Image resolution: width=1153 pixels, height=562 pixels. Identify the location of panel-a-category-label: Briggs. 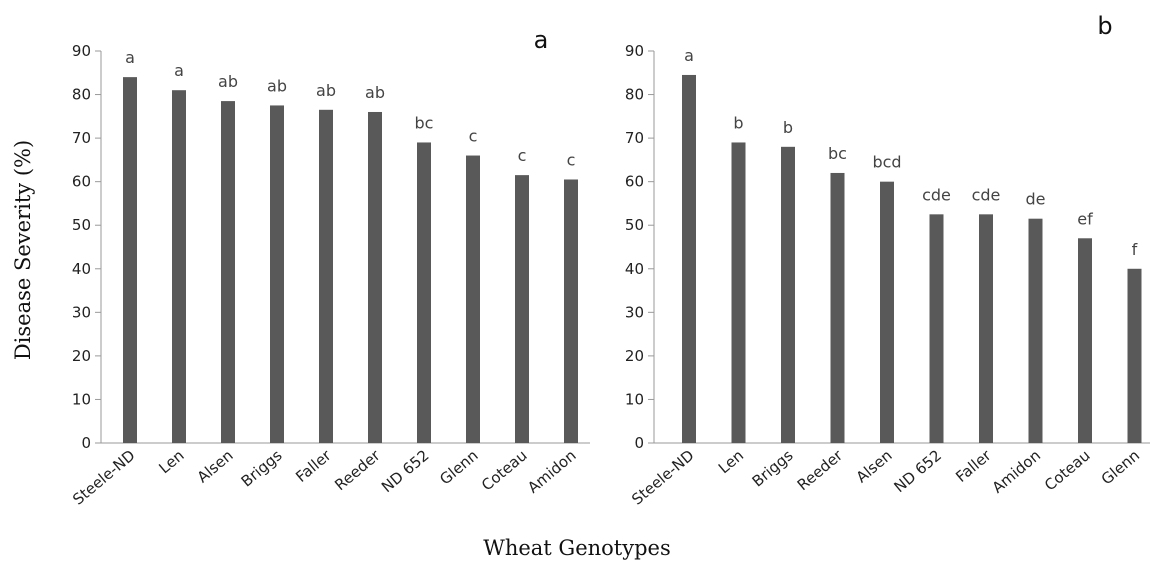
(262, 468).